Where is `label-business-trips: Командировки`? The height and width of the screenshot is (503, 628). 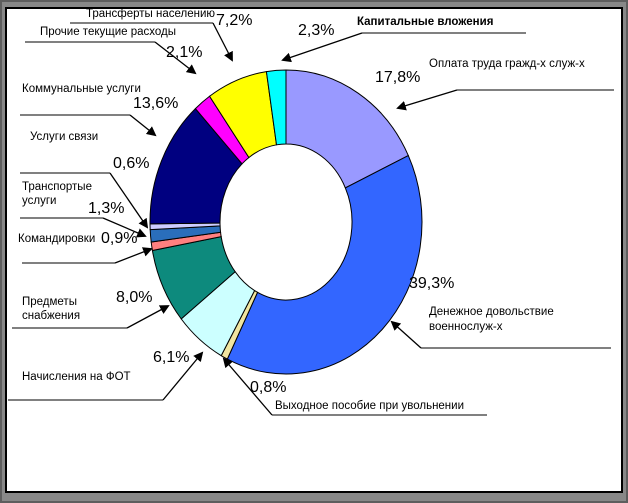 label-business-trips: Командировки is located at coordinates (57, 239).